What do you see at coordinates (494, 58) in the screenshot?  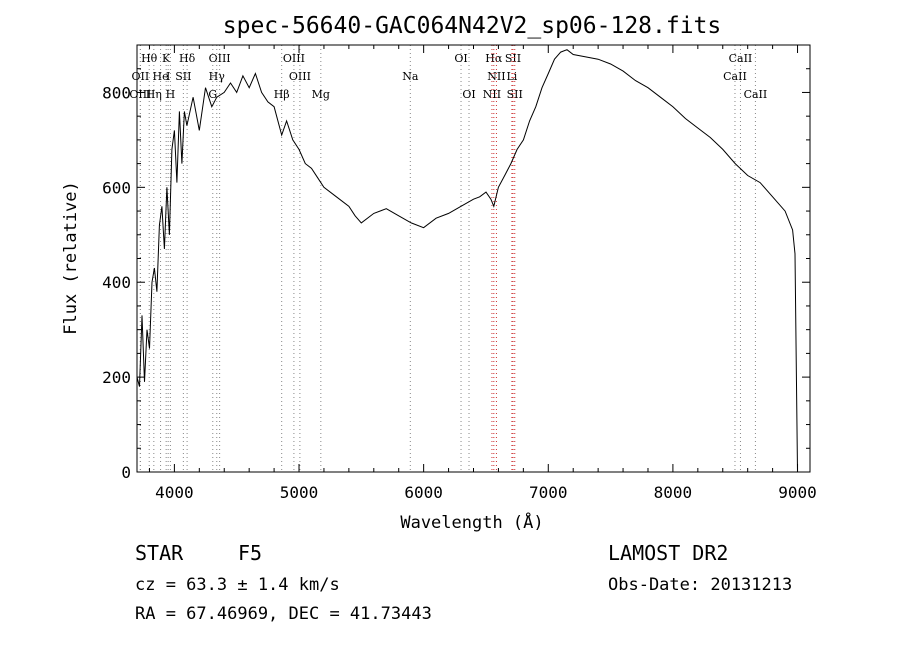 I see `spectral-line-label: Hα` at bounding box center [494, 58].